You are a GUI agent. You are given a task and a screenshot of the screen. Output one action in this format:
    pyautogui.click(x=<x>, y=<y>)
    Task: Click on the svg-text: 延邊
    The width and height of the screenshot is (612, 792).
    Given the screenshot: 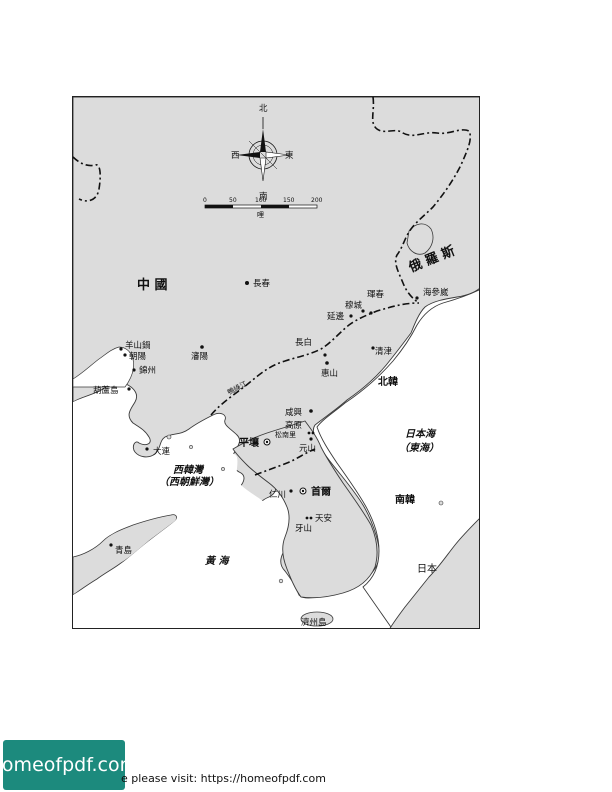 What is the action you would take?
    pyautogui.click(x=336, y=316)
    